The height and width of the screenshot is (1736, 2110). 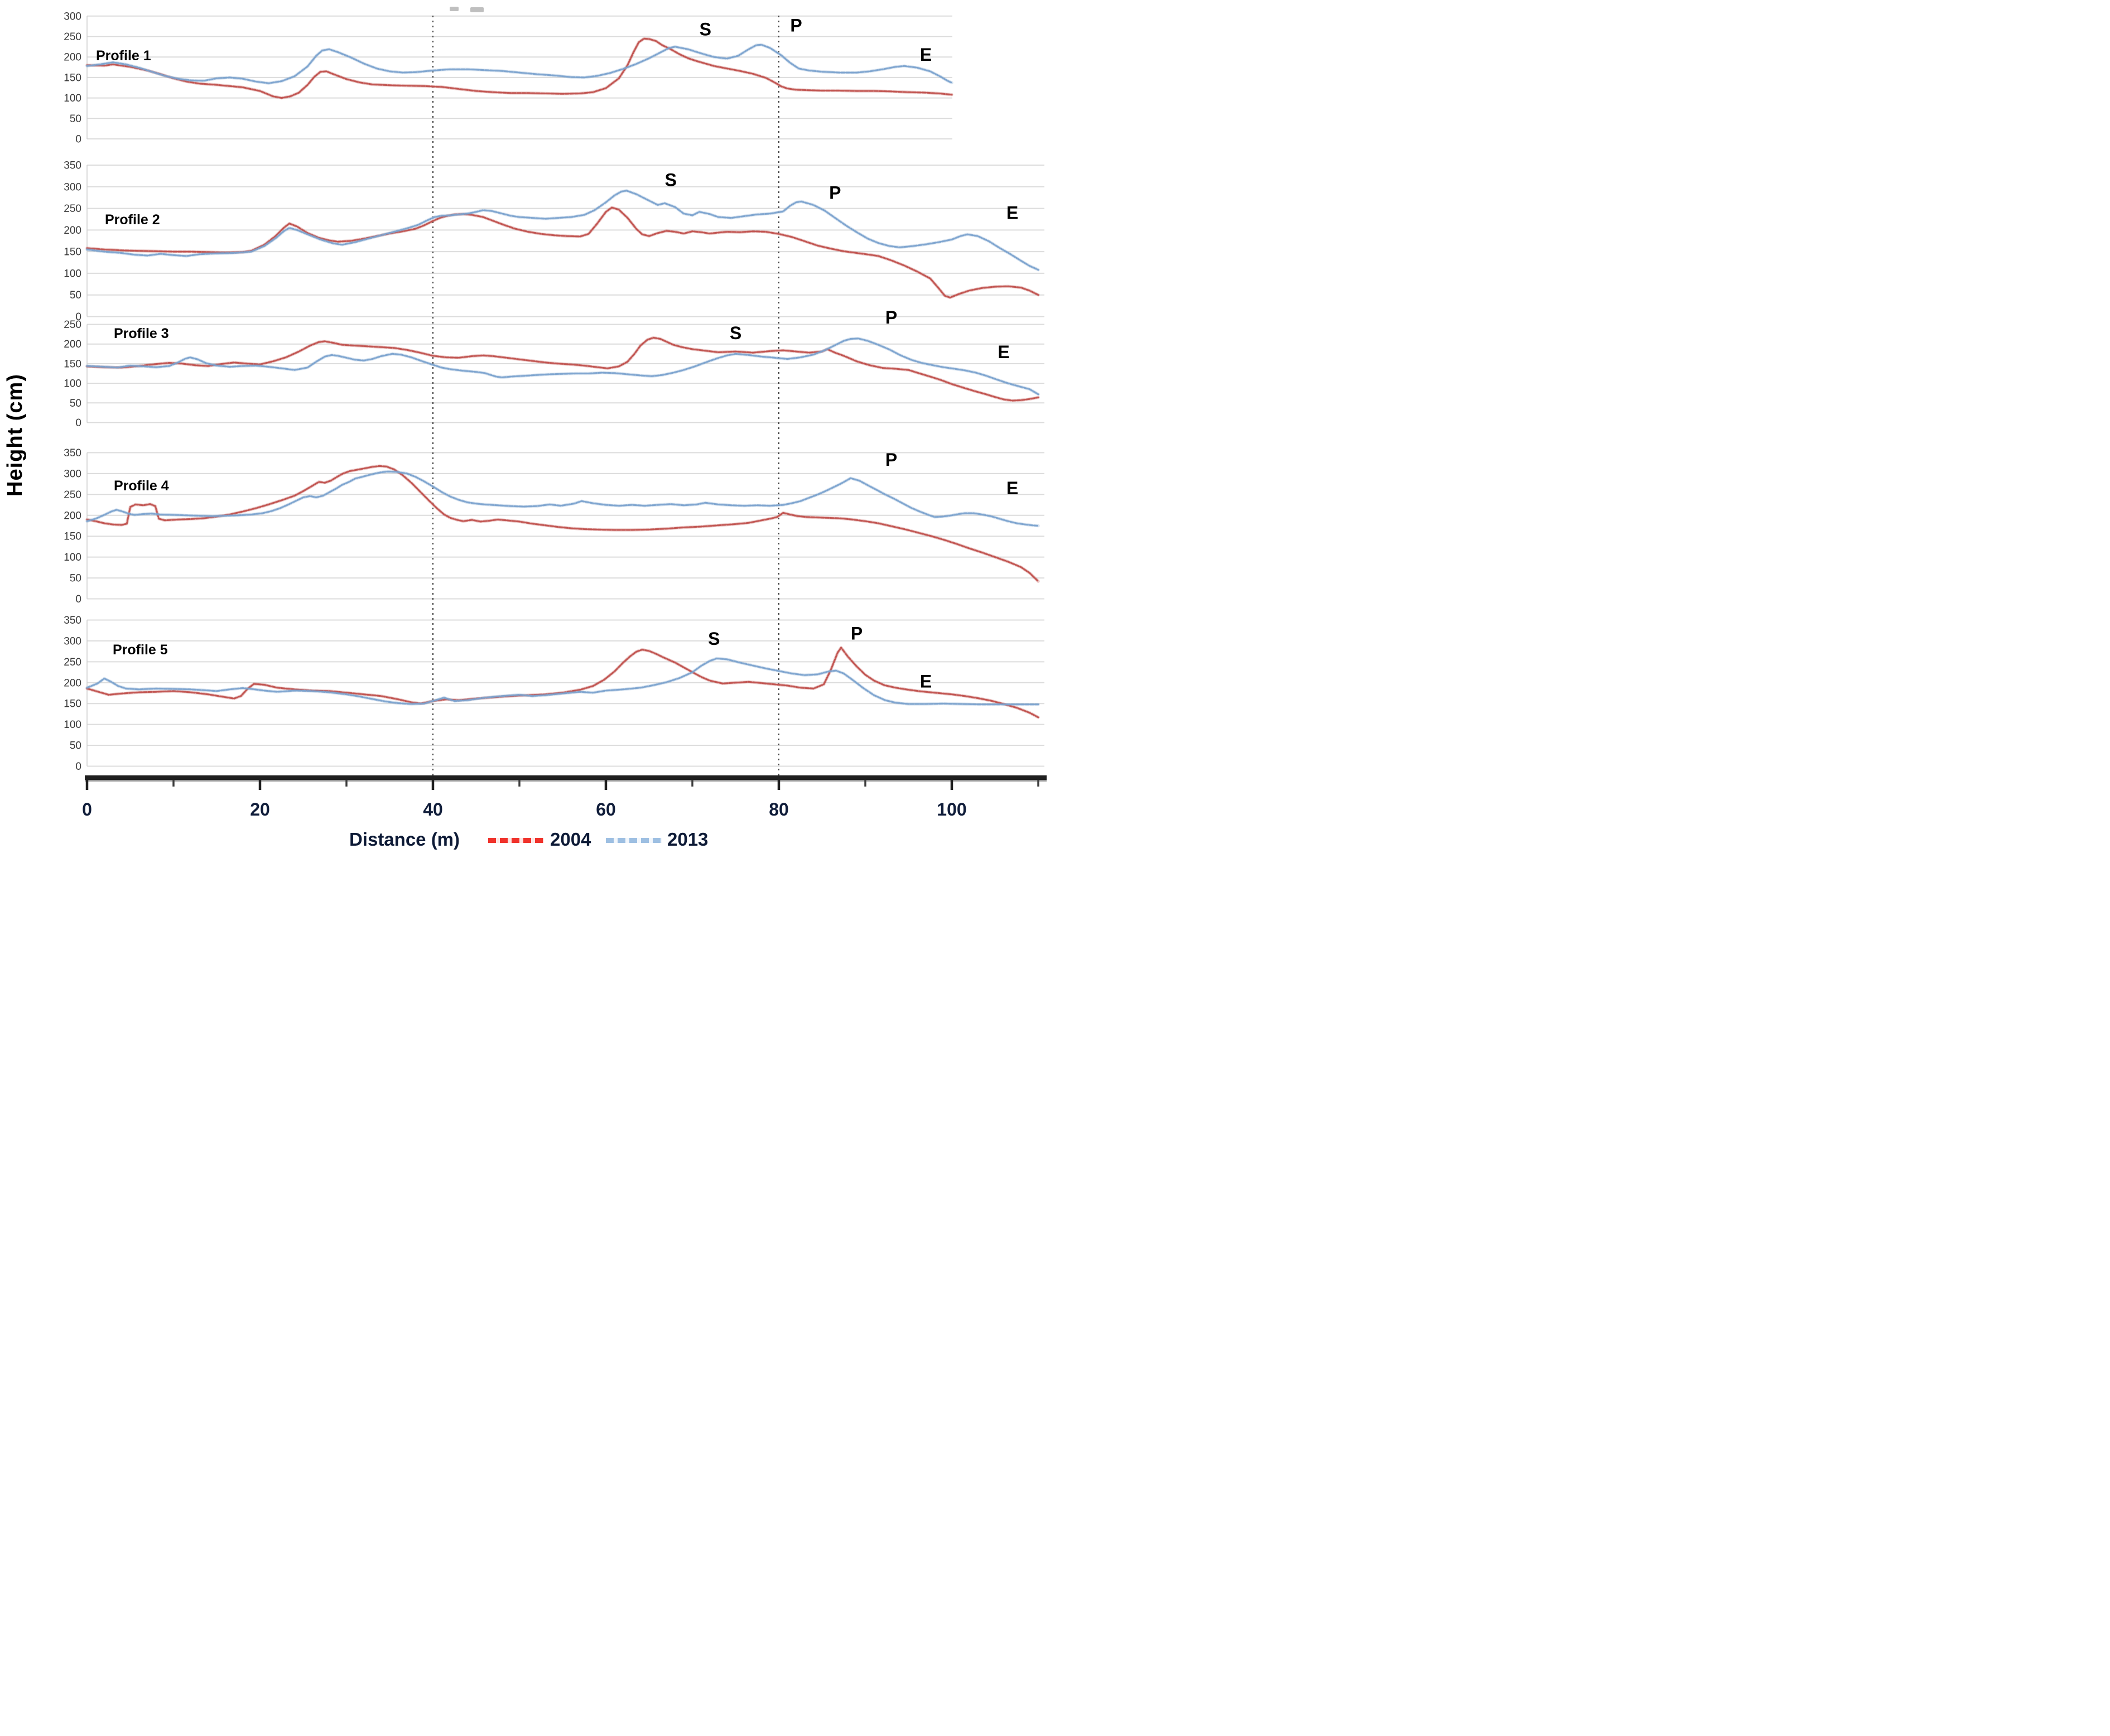 I want to click on profile-3-chart: 250 200 150 100 50 0 Profile 3 S P E, so click(x=552, y=368).